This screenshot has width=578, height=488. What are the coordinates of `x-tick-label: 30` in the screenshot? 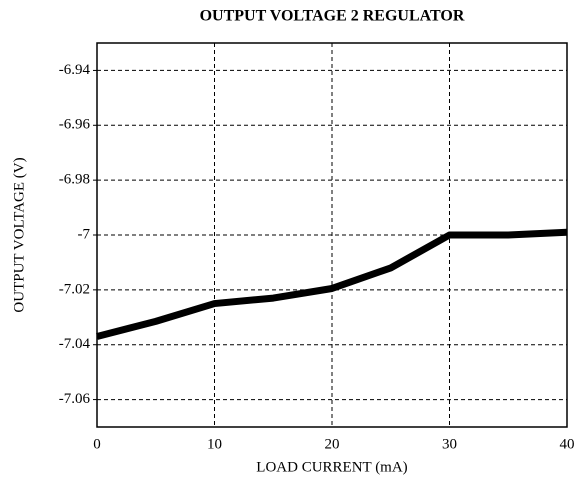 It's located at (449, 444).